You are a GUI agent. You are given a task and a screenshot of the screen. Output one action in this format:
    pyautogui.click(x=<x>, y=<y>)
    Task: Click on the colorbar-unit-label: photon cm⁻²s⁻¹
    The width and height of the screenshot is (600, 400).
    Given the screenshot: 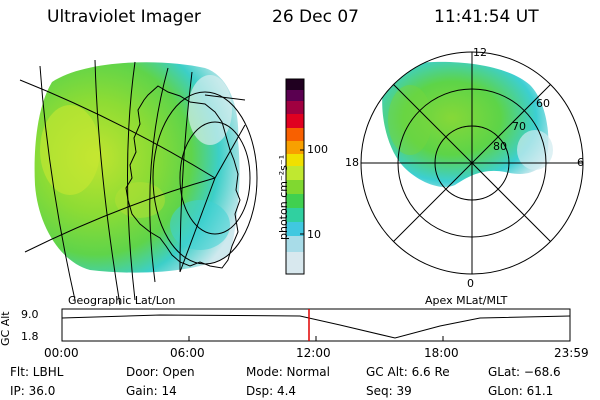 What is the action you would take?
    pyautogui.click(x=283, y=197)
    